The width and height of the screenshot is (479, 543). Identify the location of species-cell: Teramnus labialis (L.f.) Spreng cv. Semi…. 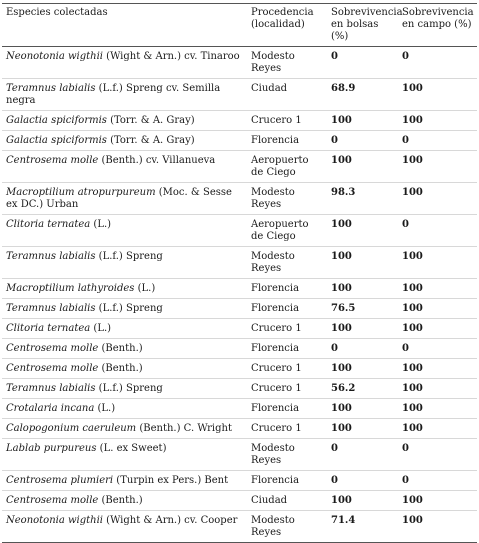
(124, 94).